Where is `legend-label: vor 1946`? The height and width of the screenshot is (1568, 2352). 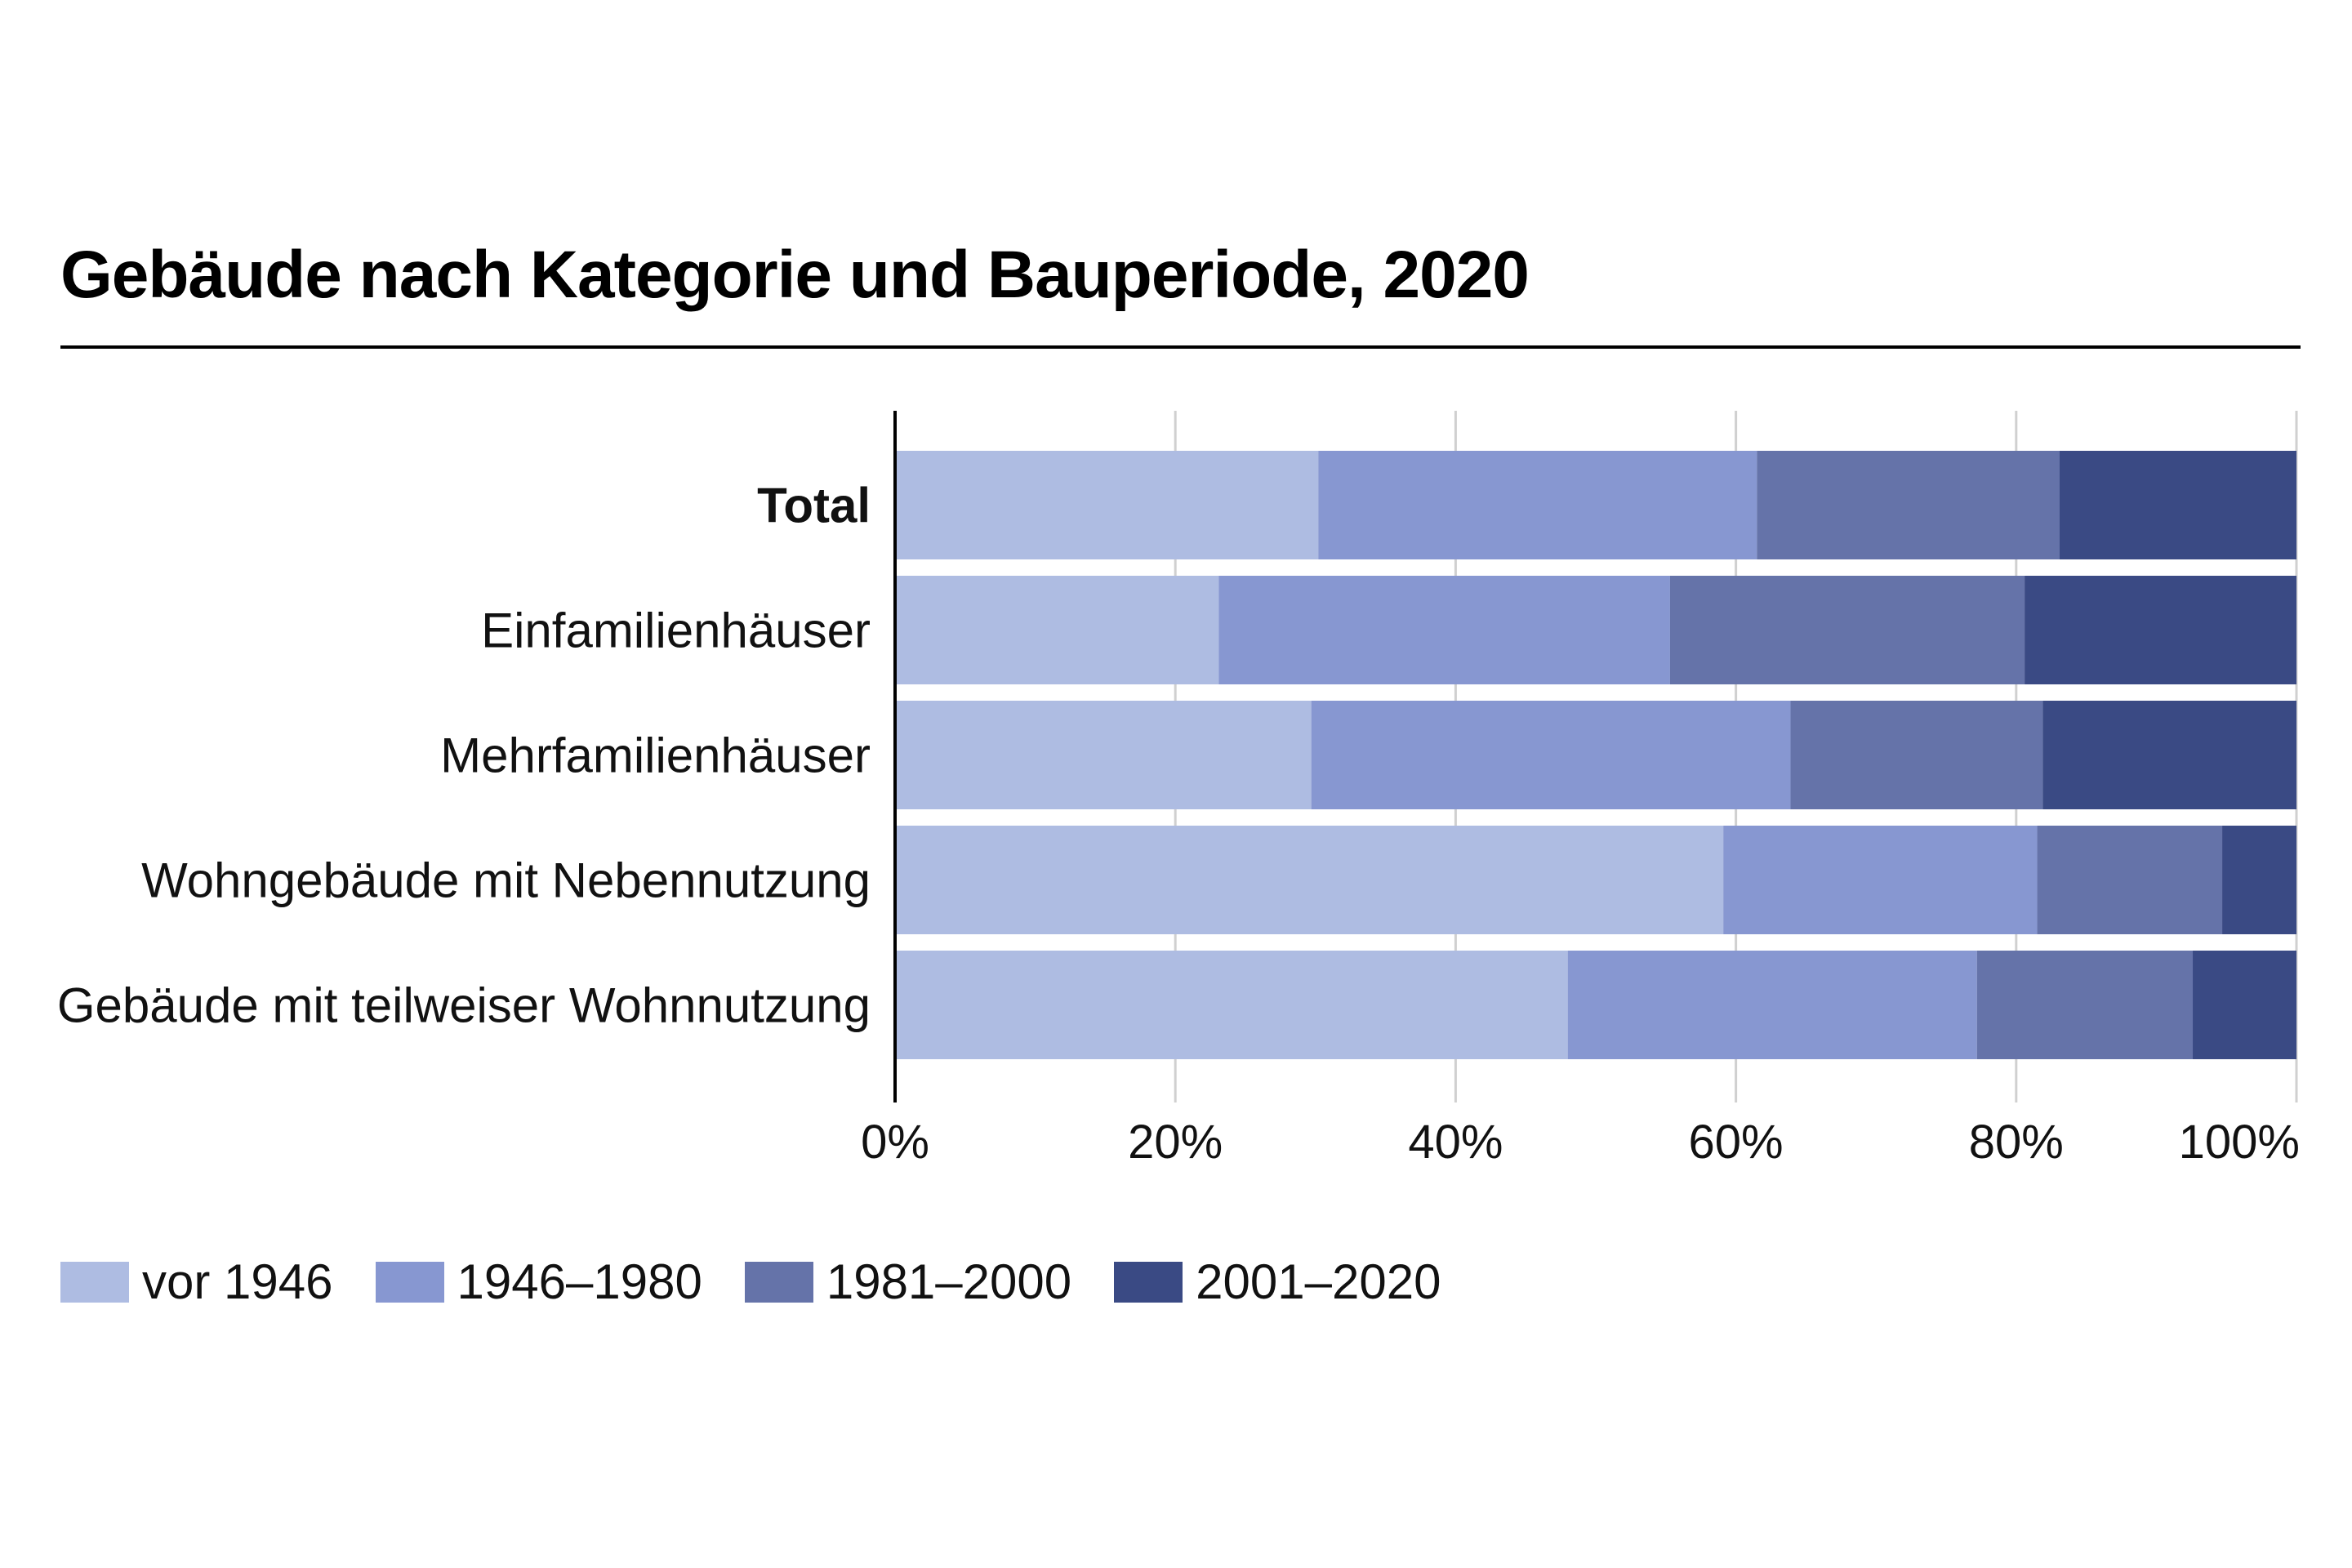 legend-label: vor 1946 is located at coordinates (237, 1281).